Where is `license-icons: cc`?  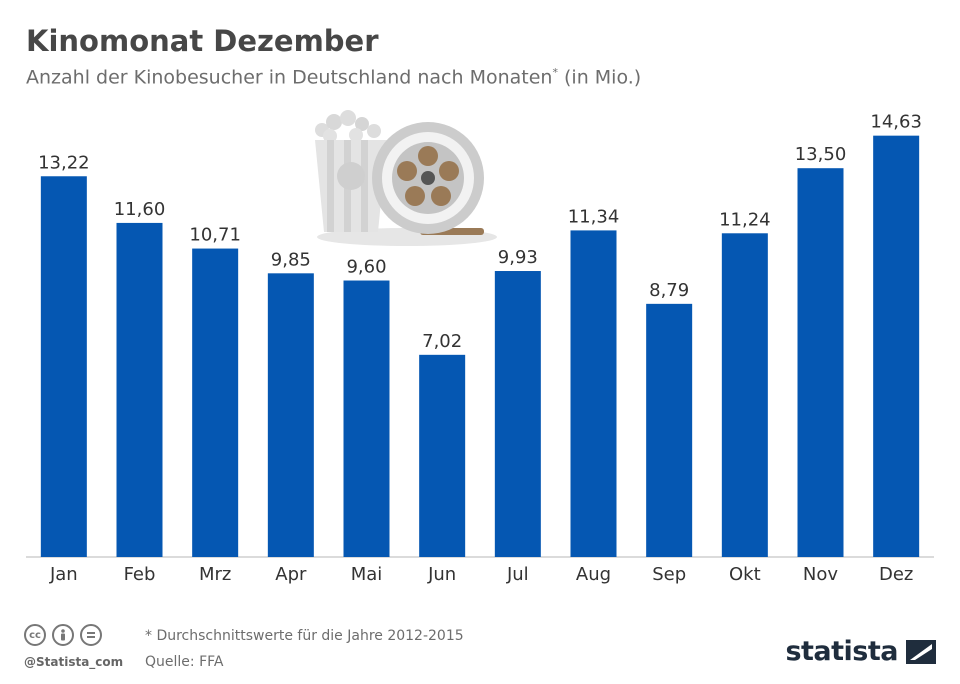
license-icons: cc is located at coordinates (63, 635).